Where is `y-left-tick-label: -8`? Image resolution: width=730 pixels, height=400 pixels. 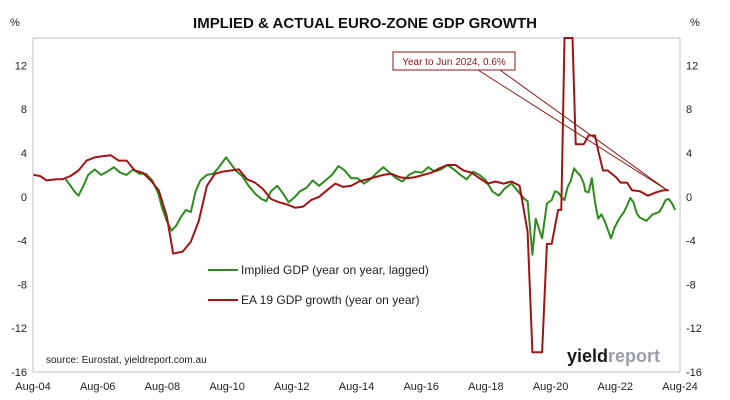 y-left-tick-label: -8 is located at coordinates (22, 285).